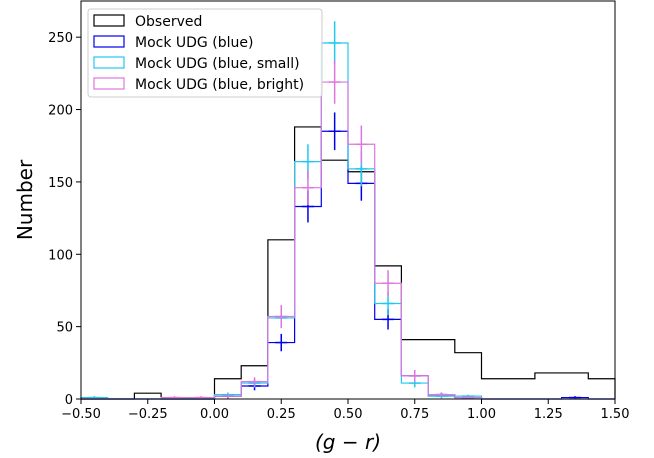 This screenshot has width=654, height=458. I want to click on x-axis-label: (g − r), so click(348, 442).